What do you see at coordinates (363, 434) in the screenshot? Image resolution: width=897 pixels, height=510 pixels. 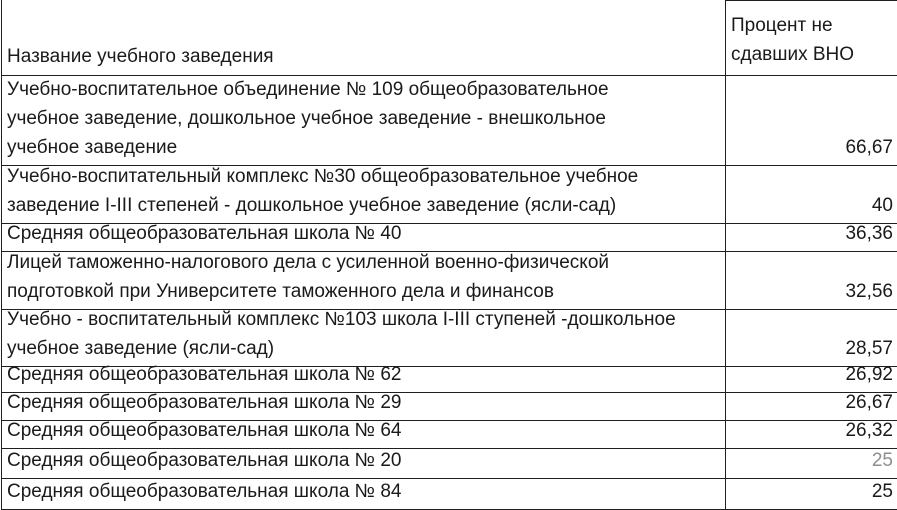 I see `cell-school-name: Средняя общеобразовательная школа № 64` at bounding box center [363, 434].